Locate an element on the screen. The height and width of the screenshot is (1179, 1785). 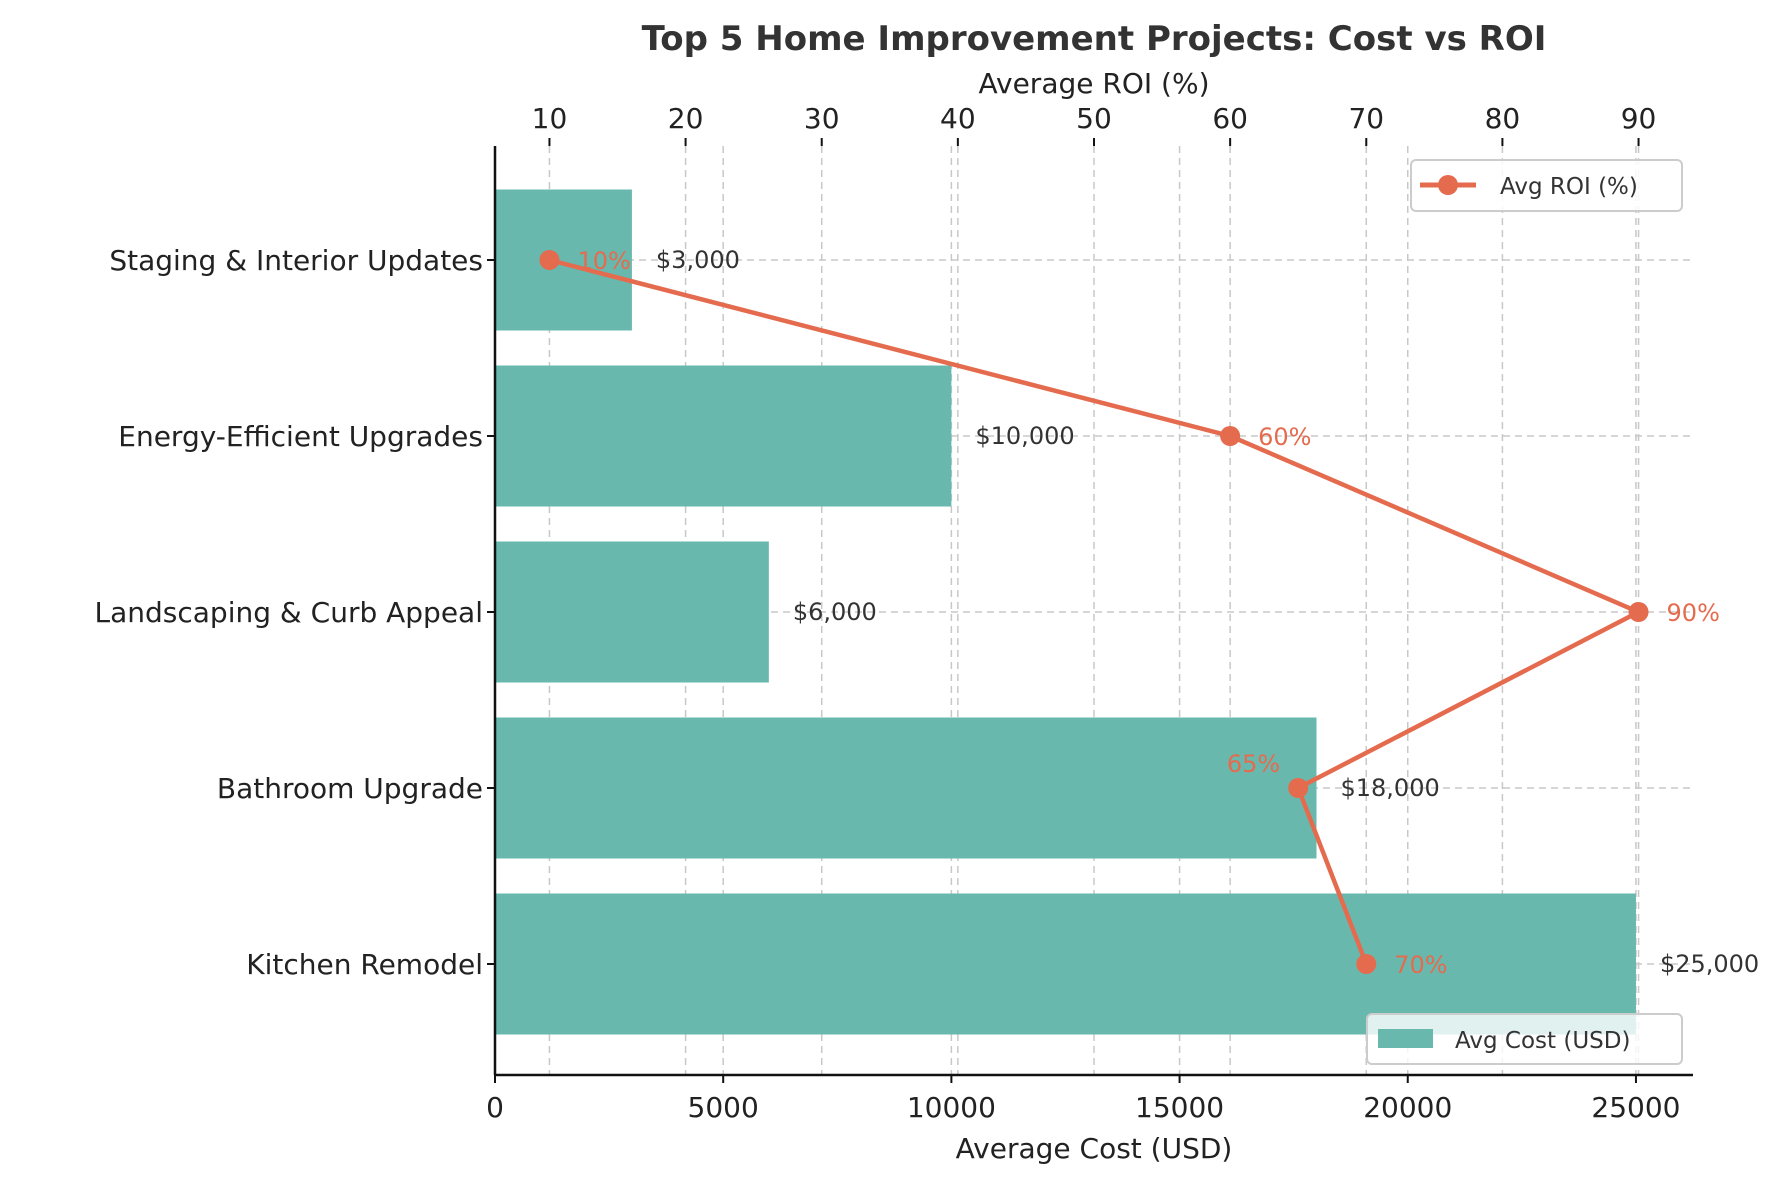
x2-tick-label: 80 is located at coordinates (1503, 118).